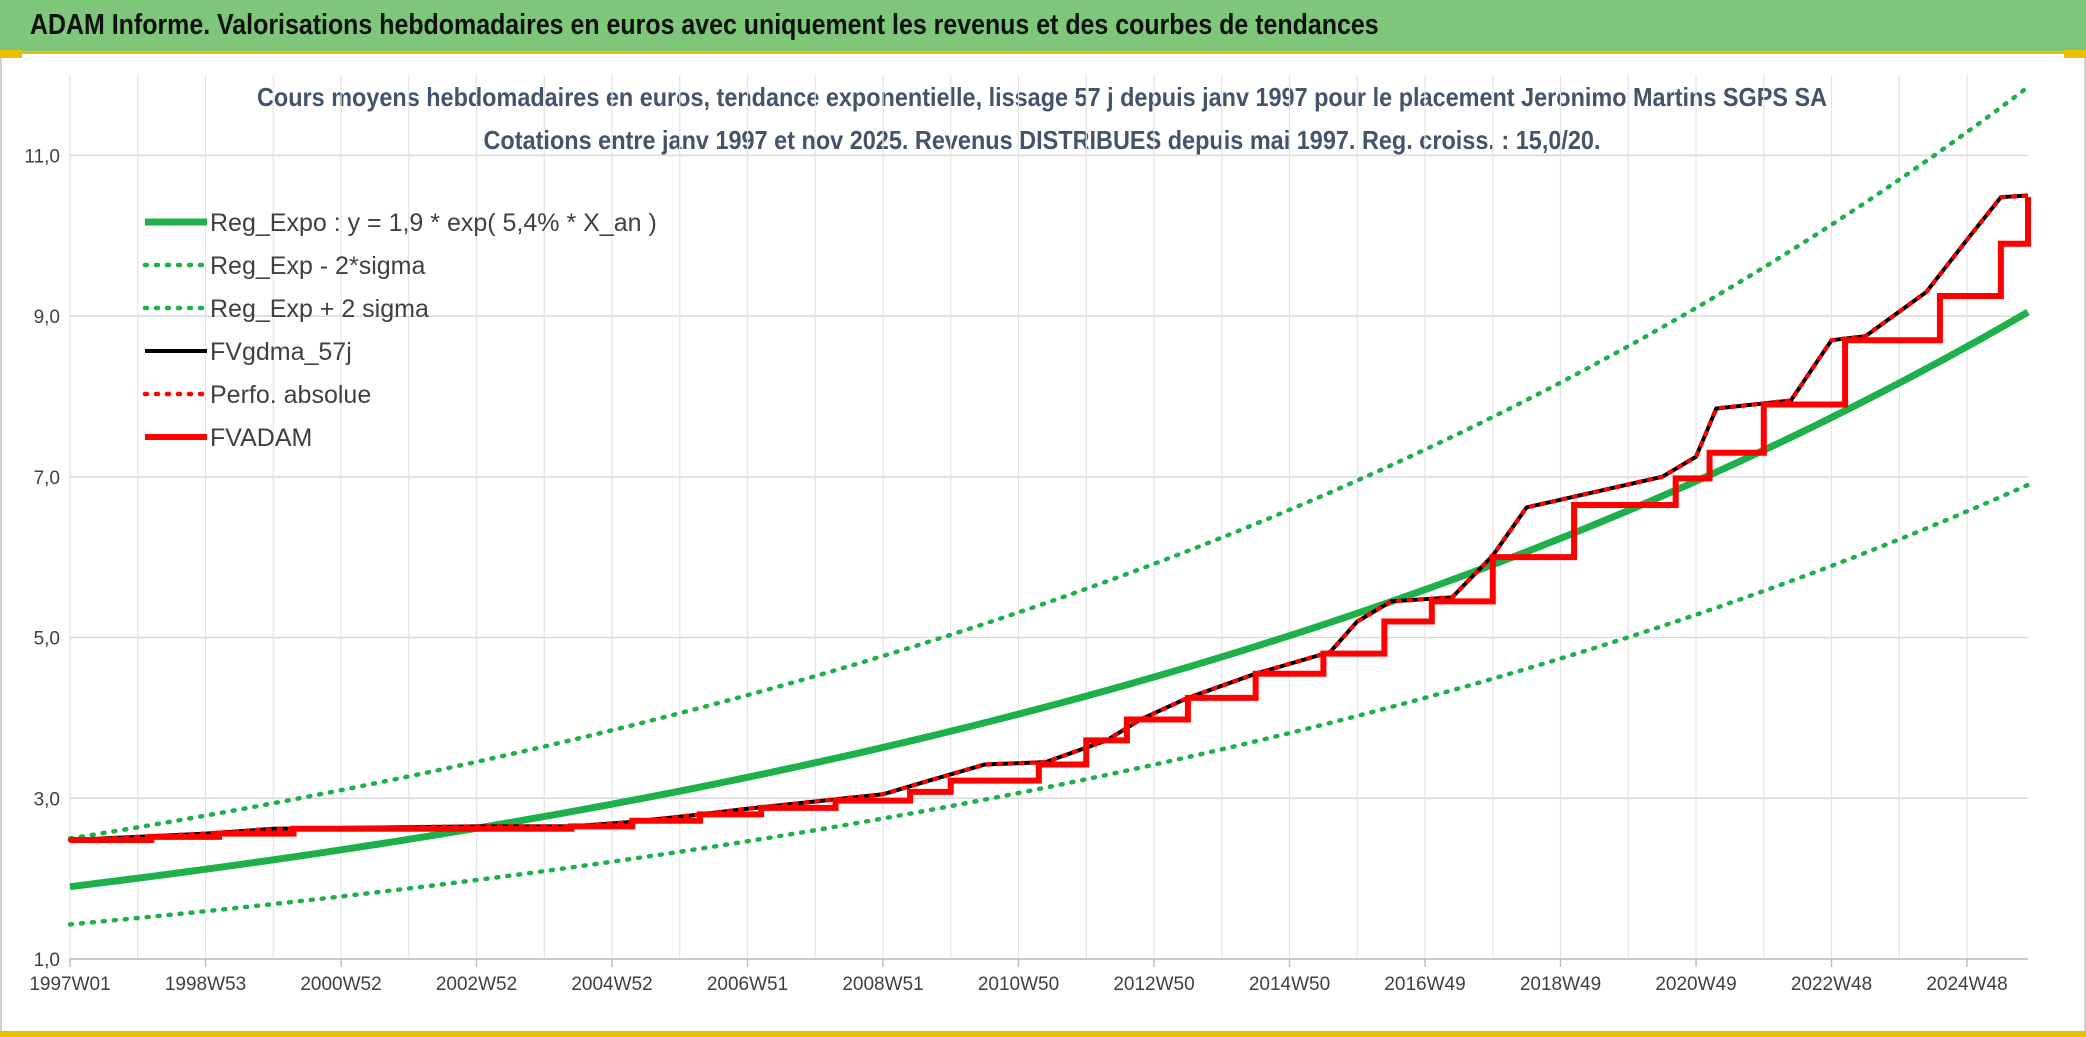  What do you see at coordinates (319, 309) in the screenshot?
I see `legend-label: Reg_Exp + 2 sigma` at bounding box center [319, 309].